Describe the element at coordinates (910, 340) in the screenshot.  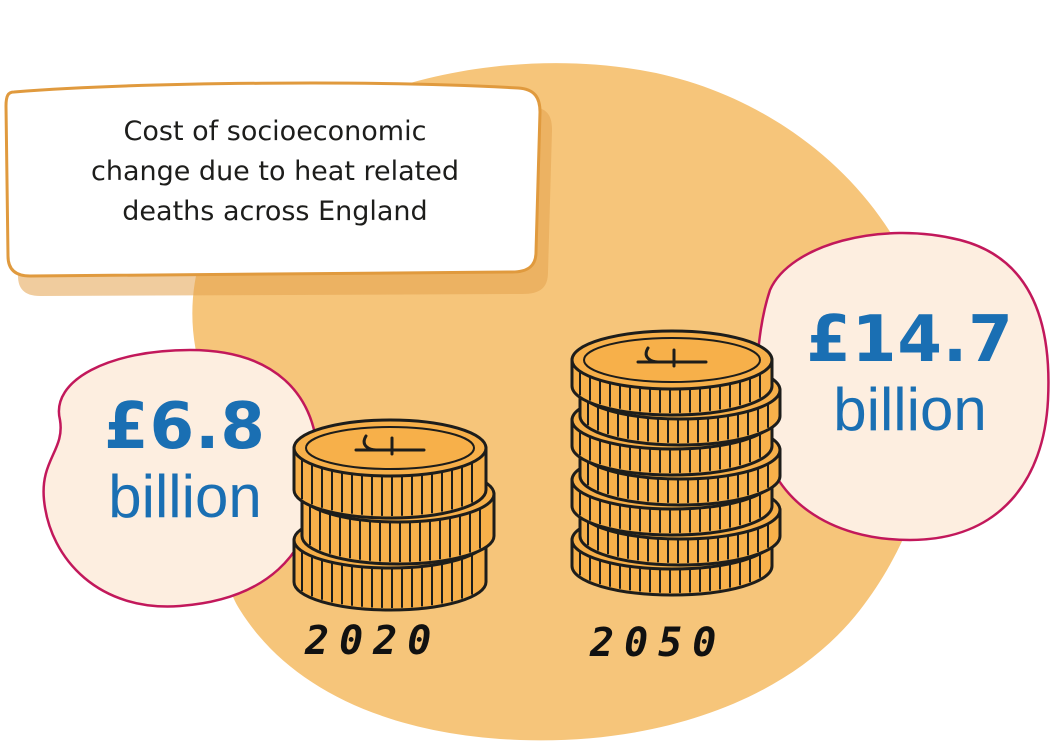
I see `amount-value-2050: £14.7` at that location.